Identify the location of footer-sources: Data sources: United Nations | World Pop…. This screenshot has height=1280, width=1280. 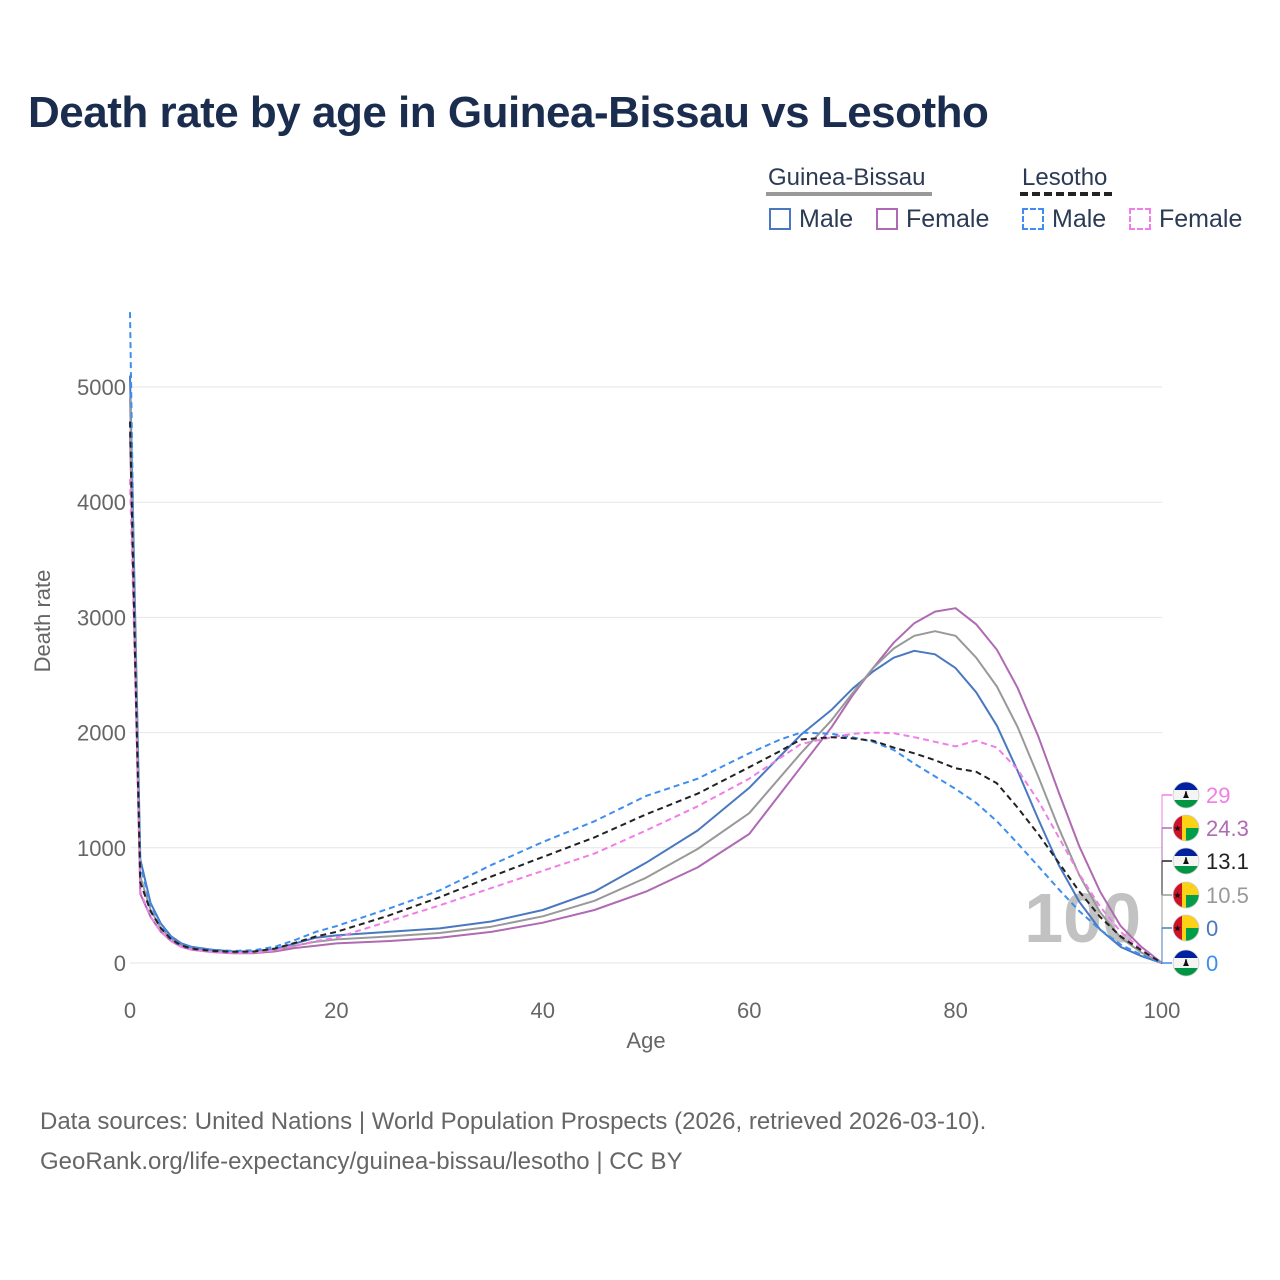
(513, 1121).